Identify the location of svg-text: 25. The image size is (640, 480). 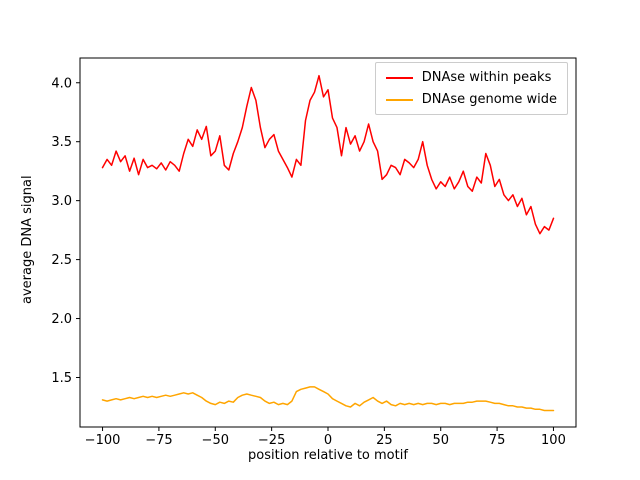
(384, 440).